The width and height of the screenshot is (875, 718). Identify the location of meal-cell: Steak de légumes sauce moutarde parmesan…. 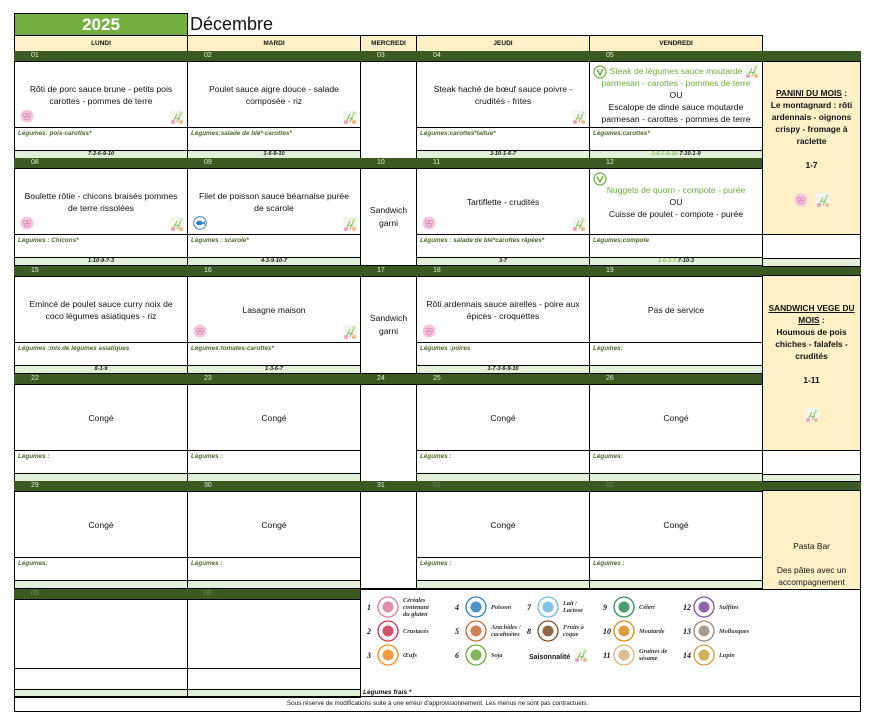
(676, 94).